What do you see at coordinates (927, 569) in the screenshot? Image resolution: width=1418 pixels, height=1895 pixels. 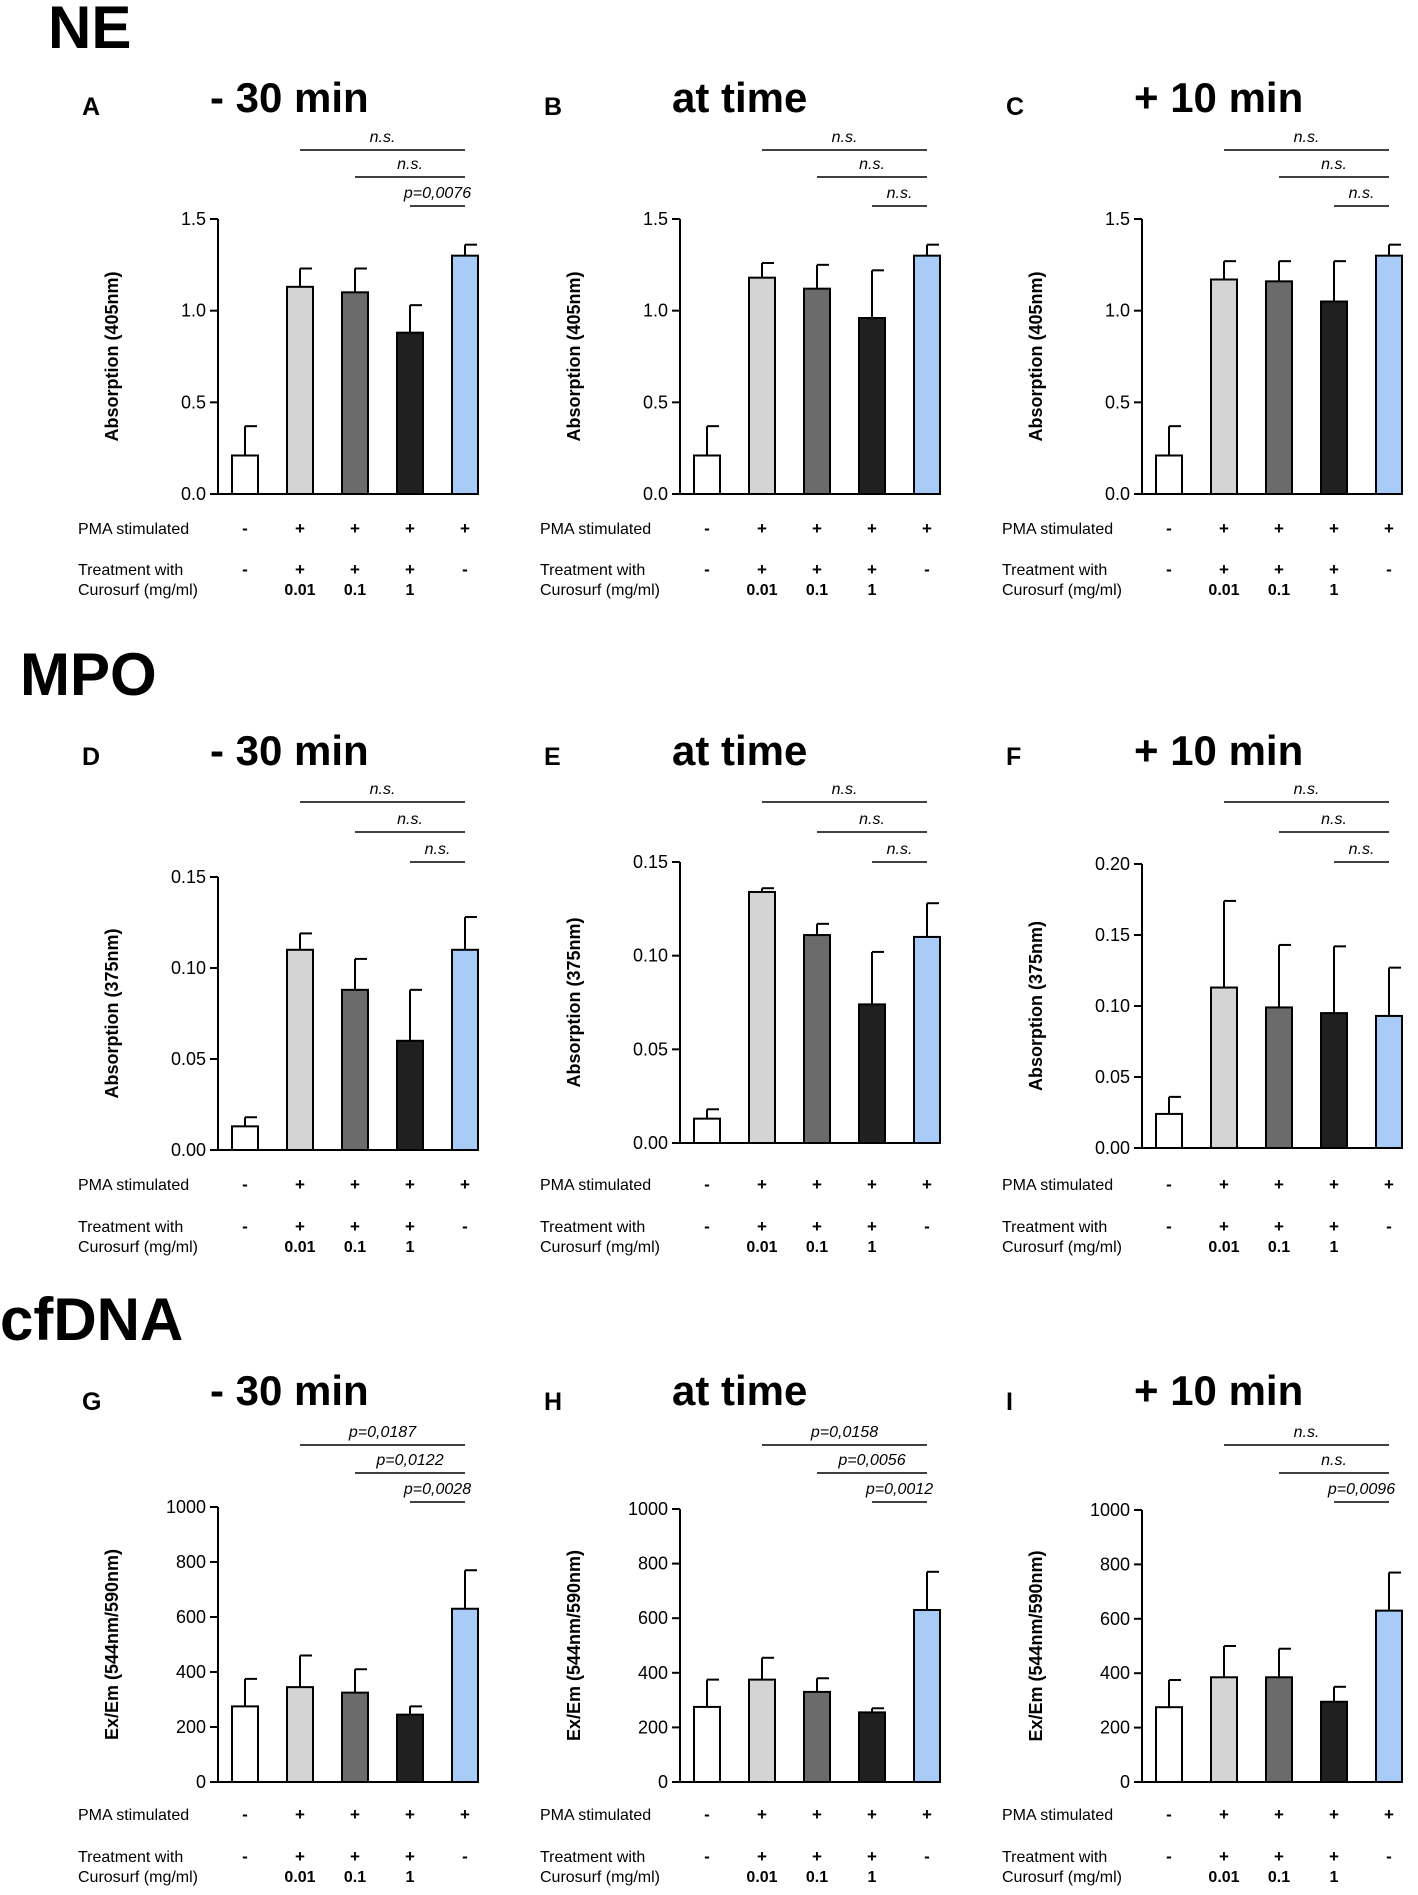 I see `treat-sign-b-4: -` at bounding box center [927, 569].